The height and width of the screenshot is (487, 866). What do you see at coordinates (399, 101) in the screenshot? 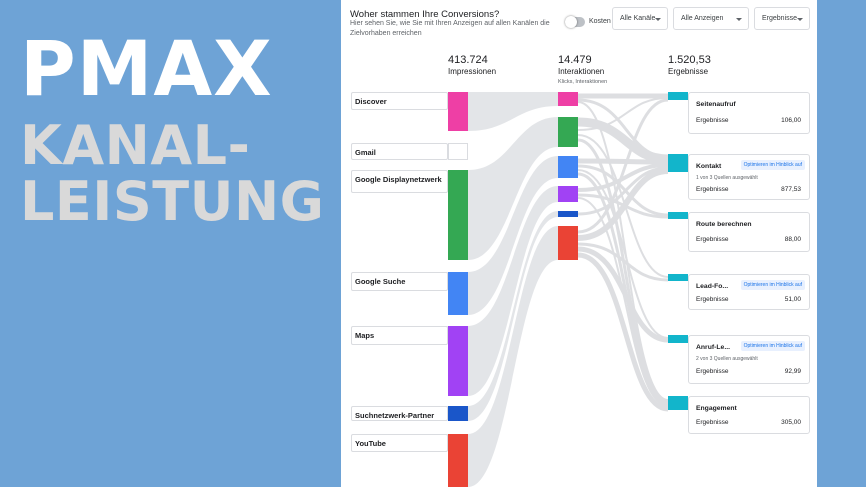
I see `channel-discover: Discover` at bounding box center [399, 101].